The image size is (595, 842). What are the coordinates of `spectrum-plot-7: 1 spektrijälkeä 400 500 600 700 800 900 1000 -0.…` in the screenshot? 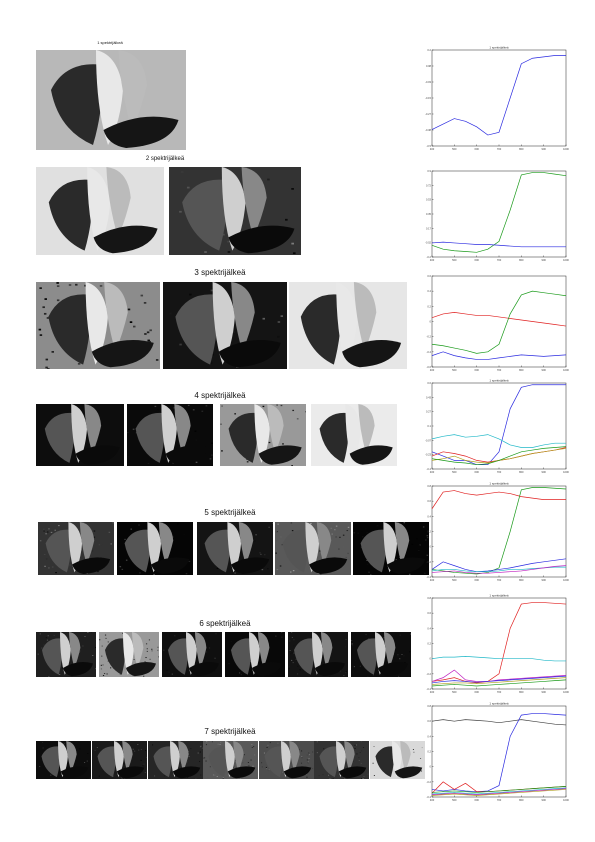 It's located at (497, 752).